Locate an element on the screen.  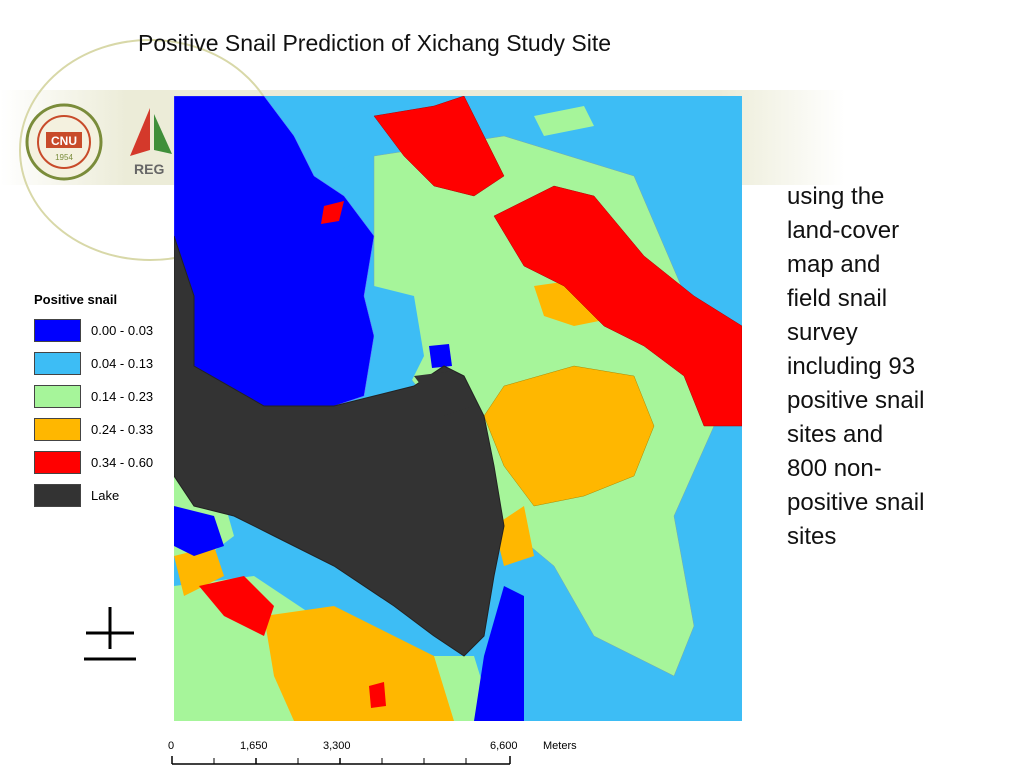
svg-text: 1954 is located at coordinates (64, 157).